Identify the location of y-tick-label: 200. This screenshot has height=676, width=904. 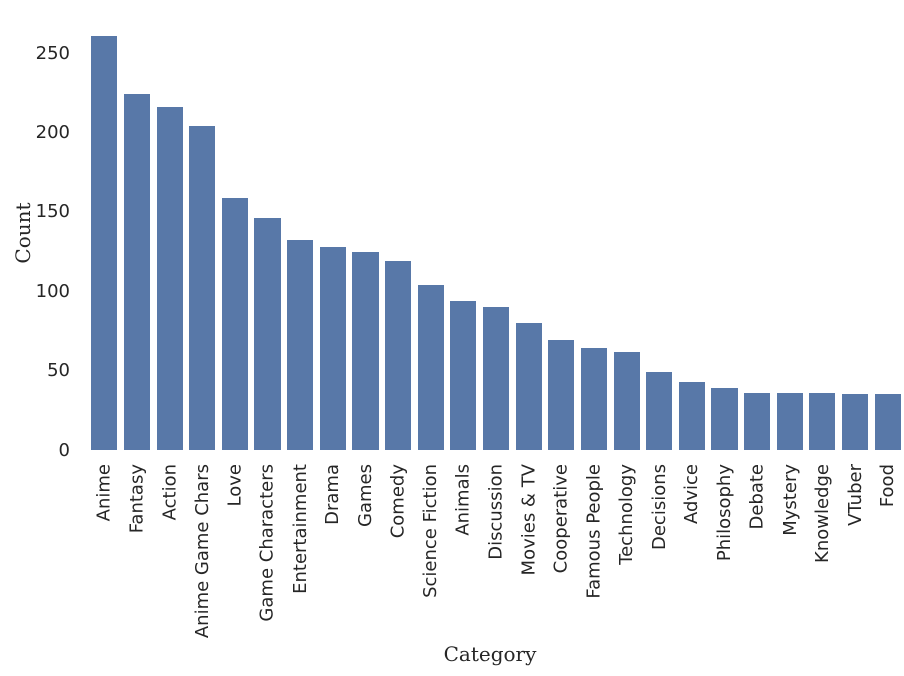
(52, 132).